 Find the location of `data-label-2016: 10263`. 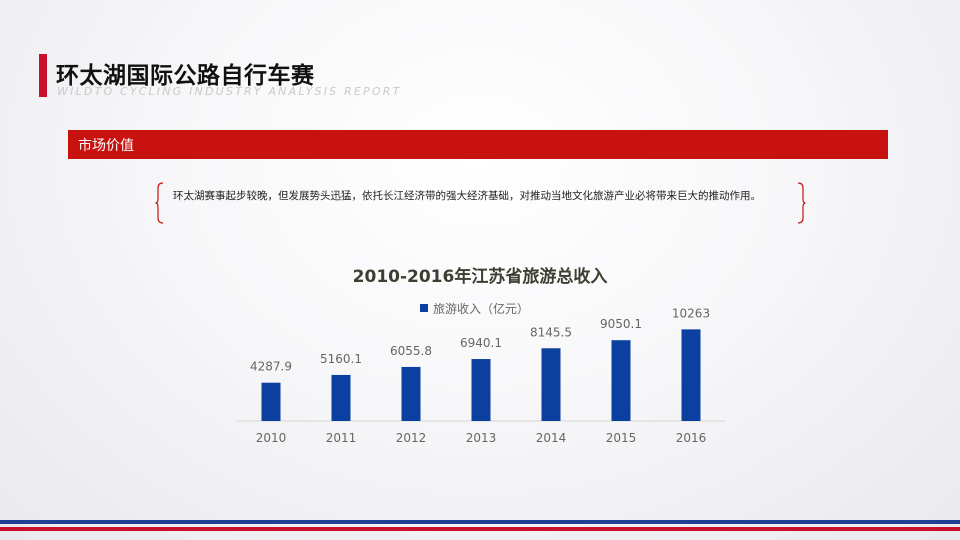

data-label-2016: 10263 is located at coordinates (691, 313).